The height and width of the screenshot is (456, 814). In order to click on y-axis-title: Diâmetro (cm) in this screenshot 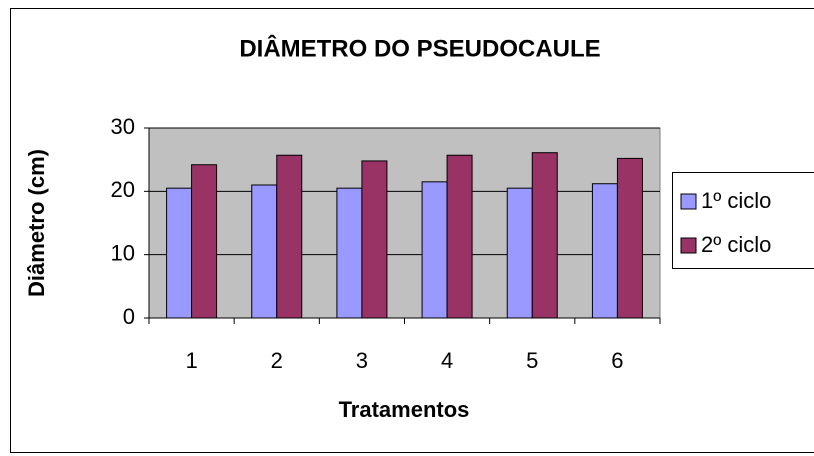, I will do `click(36, 223)`.